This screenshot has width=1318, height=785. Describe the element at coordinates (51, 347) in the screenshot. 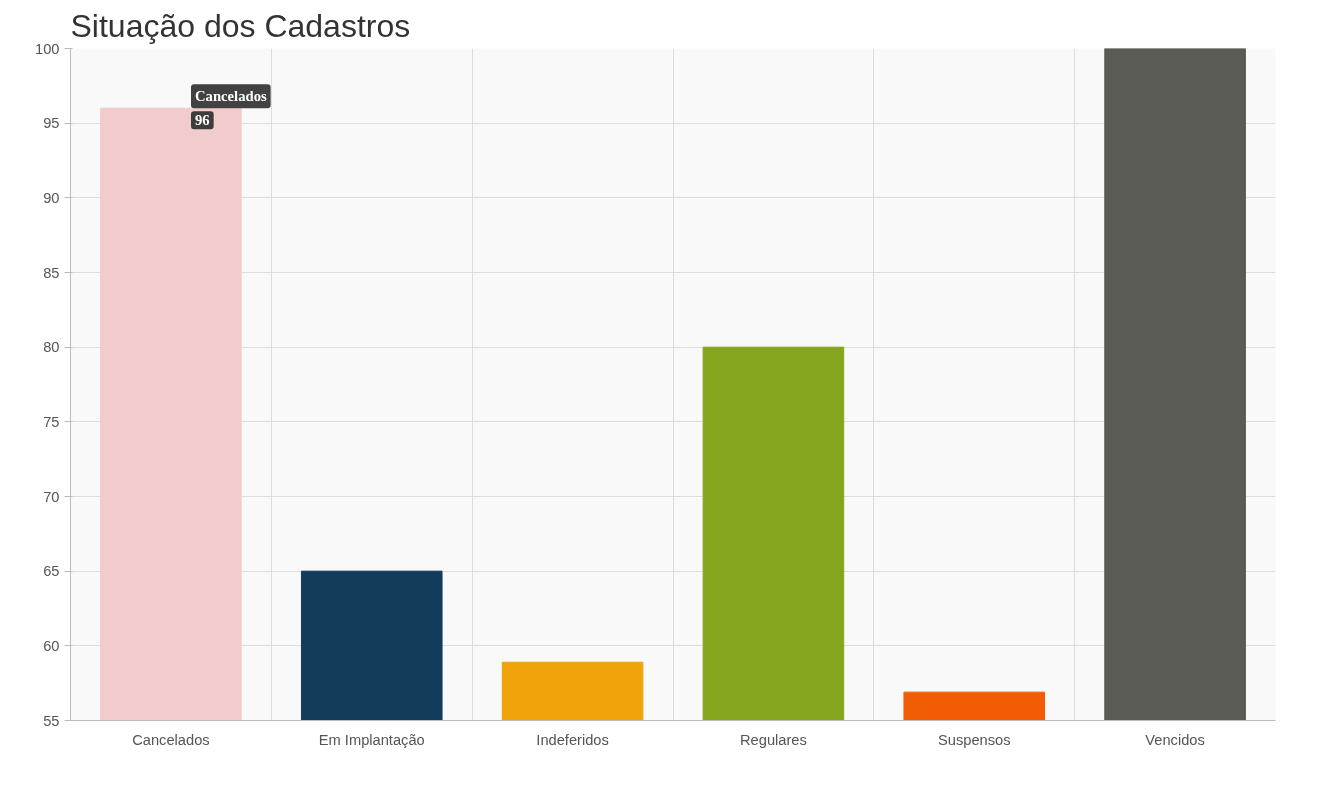

I see `y-tick-label: 80` at that location.